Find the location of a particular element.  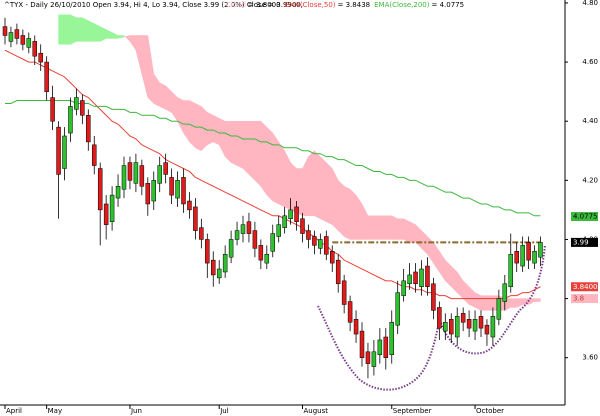

close-last-box is located at coordinates (584, 242).